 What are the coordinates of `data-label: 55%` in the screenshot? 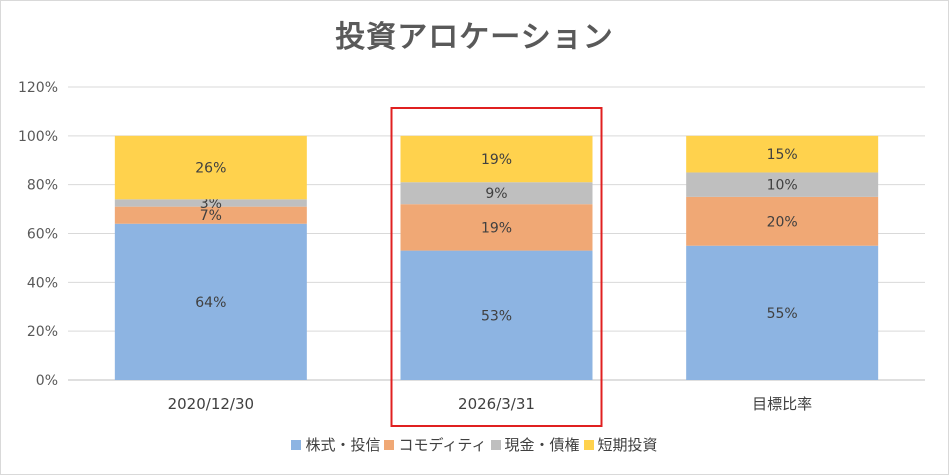 It's located at (782, 314).